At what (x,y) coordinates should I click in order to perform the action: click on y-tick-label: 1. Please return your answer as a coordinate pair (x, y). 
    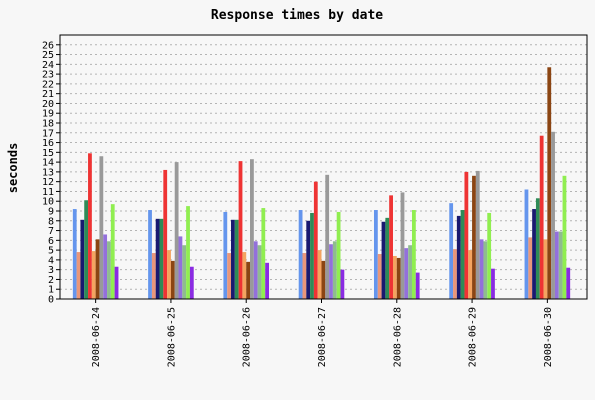
    Looking at the image, I should click on (51, 290).